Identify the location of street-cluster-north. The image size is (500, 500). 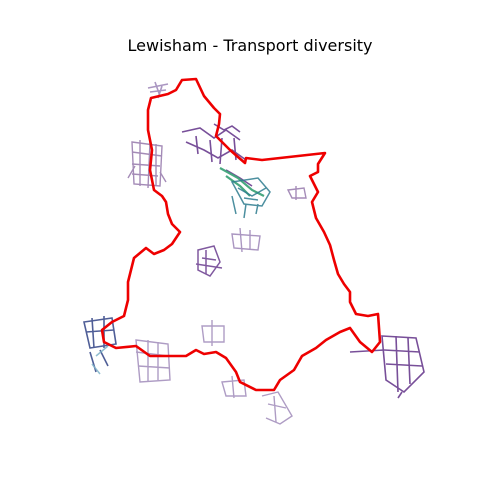
(158, 90).